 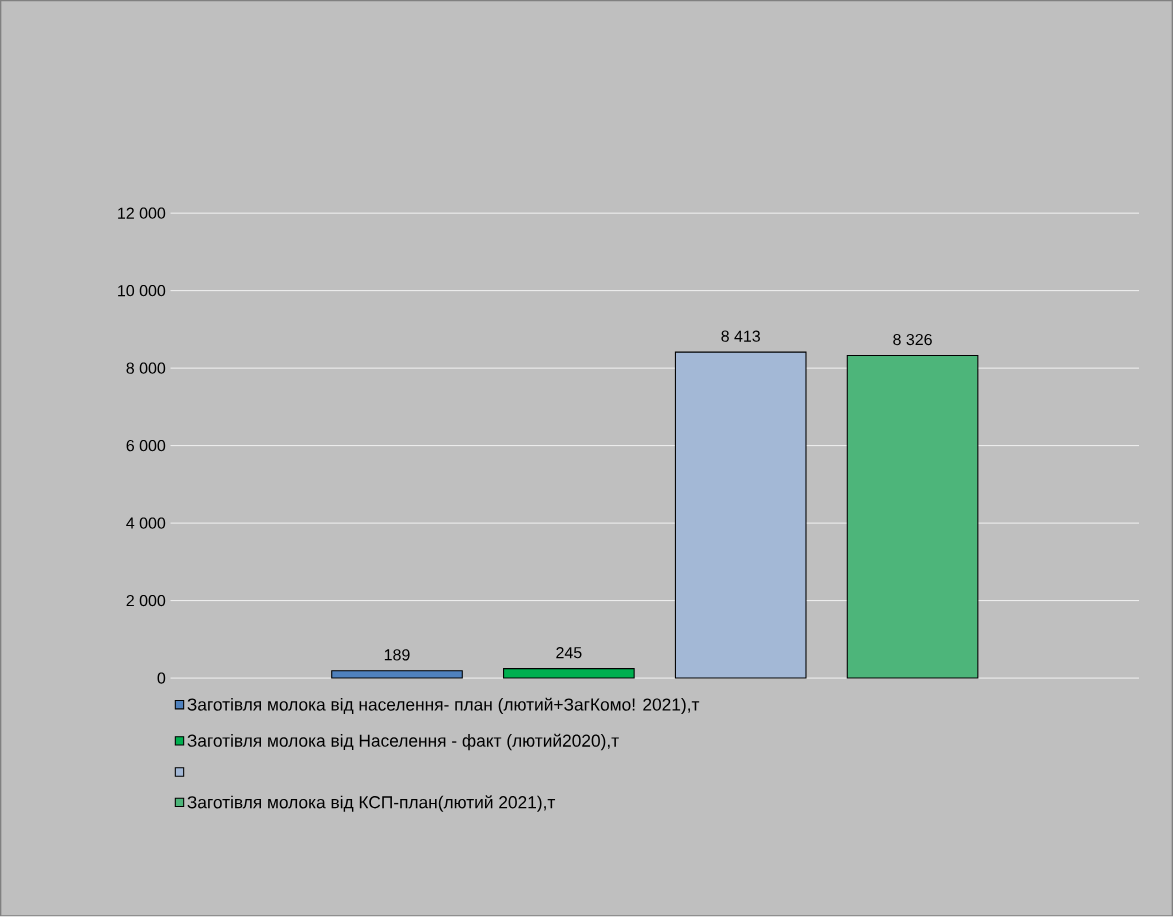 I want to click on legend-label: Заготівля молока від КСП-план(лютий 2021),т, so click(x=371, y=804).